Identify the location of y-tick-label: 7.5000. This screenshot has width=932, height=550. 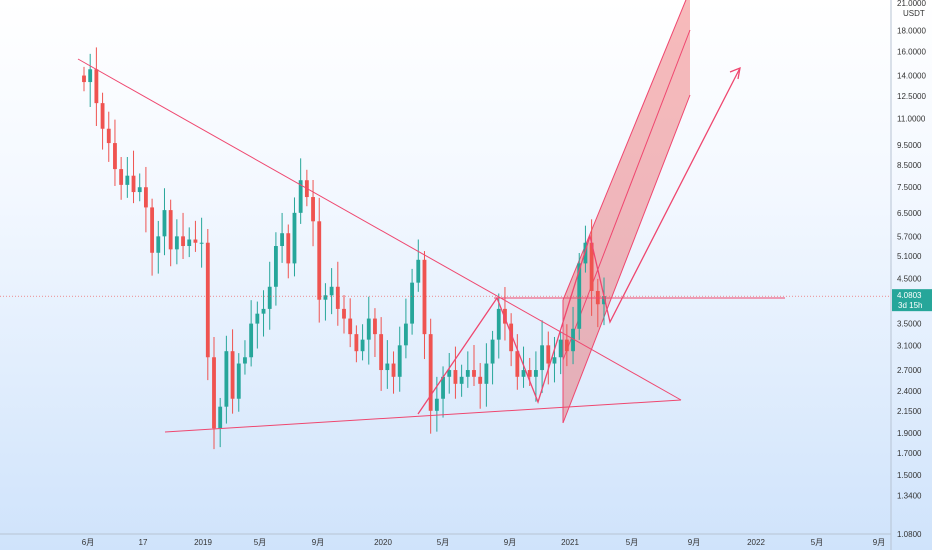
(909, 187).